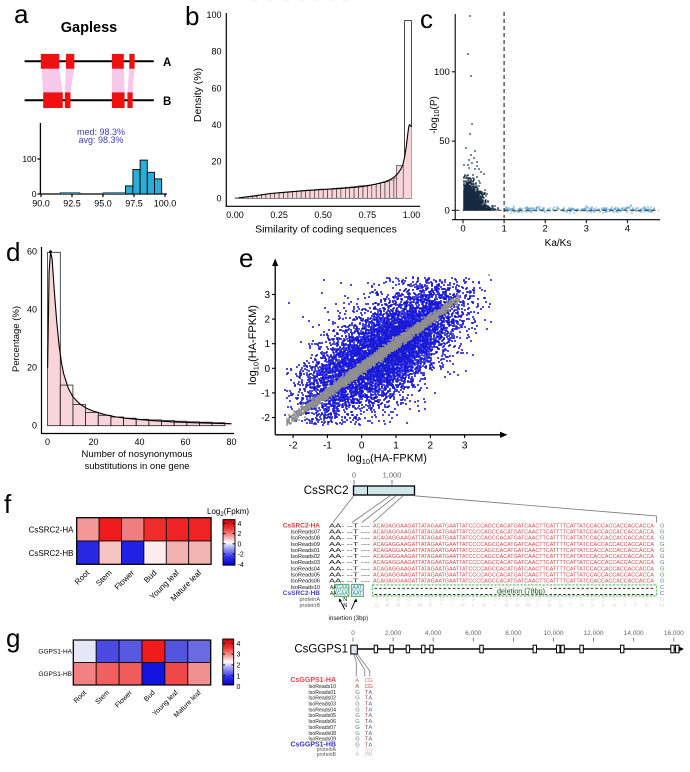 This screenshot has width=690, height=772. What do you see at coordinates (100, 140) in the screenshot?
I see `svg-text: avg: 98.3%` at bounding box center [100, 140].